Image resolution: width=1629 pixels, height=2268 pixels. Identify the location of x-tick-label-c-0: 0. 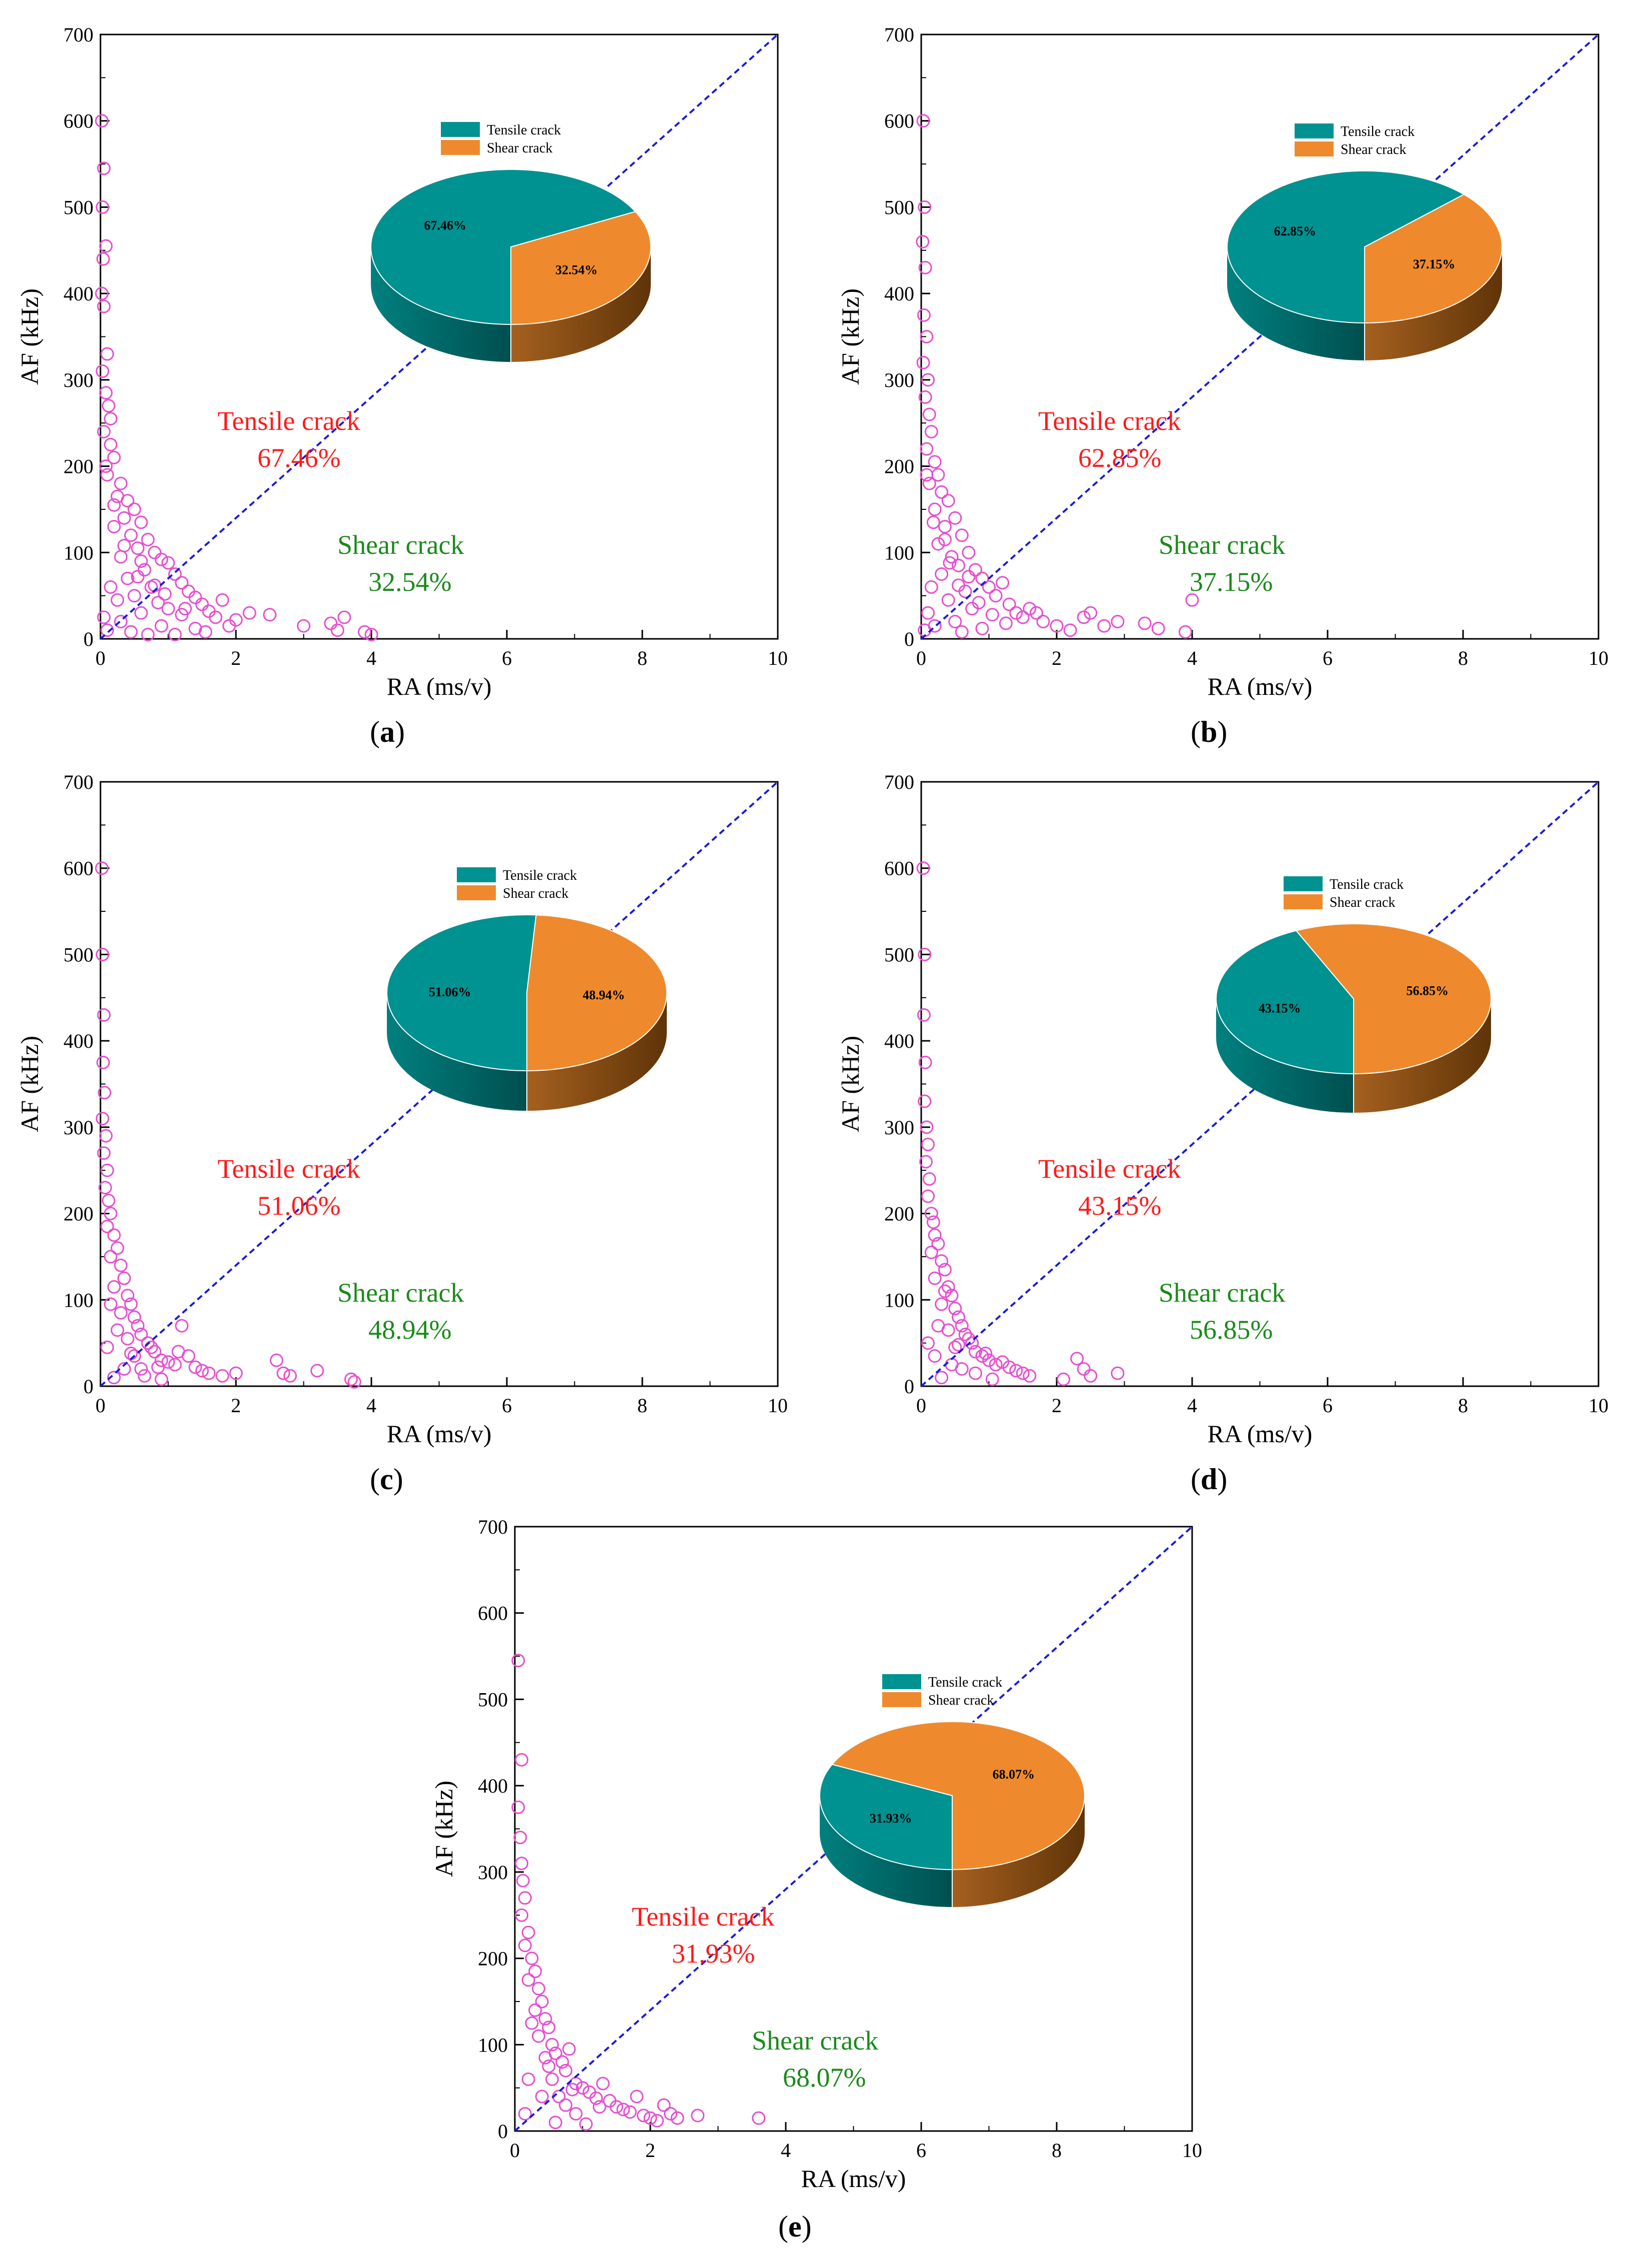
(100, 1405).